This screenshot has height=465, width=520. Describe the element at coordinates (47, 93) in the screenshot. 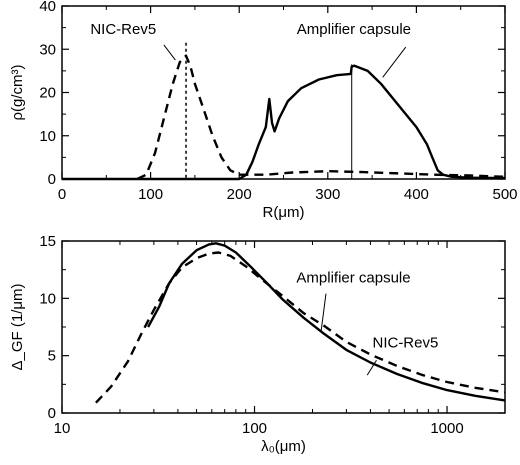

I see `y-tick-label: 20` at that location.